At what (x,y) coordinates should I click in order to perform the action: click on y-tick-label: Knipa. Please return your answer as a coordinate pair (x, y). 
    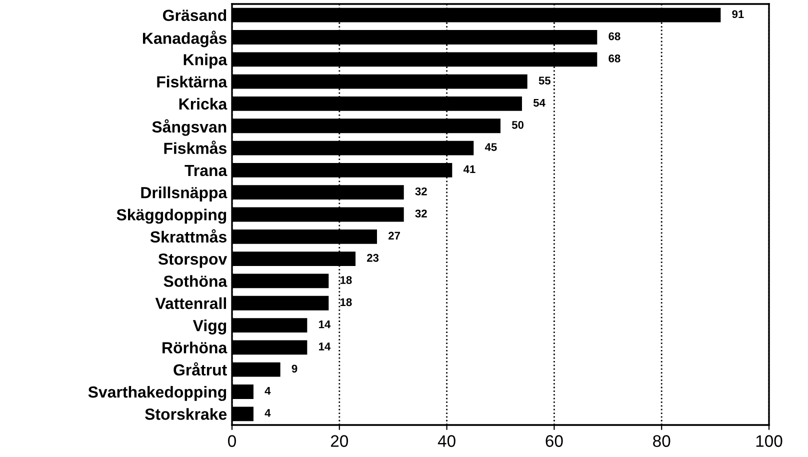
    Looking at the image, I should click on (206, 61).